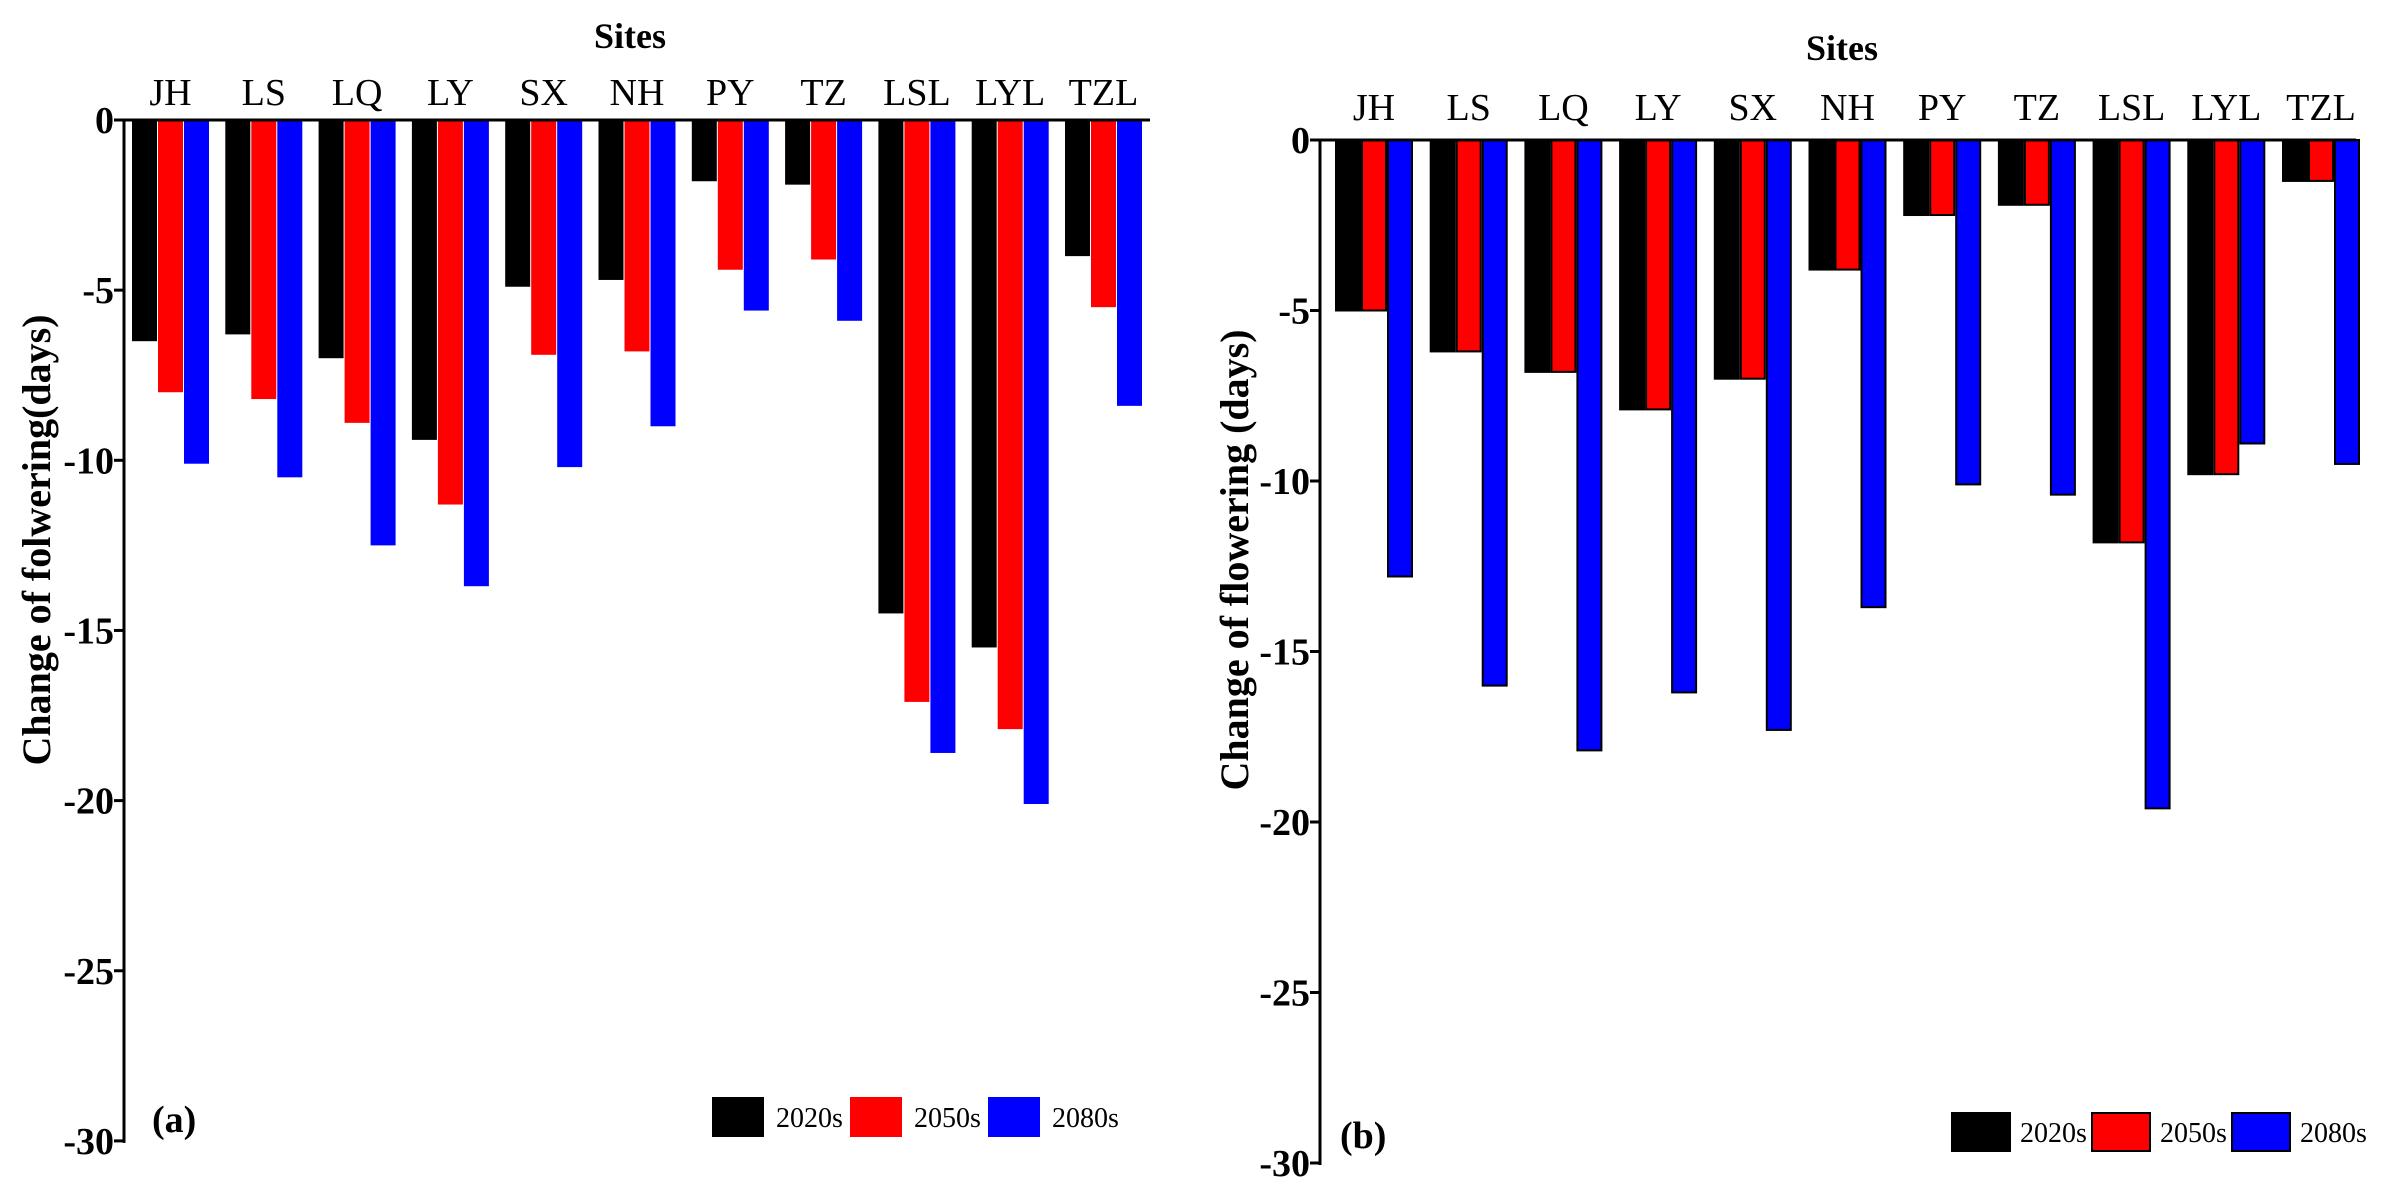 The width and height of the screenshot is (2392, 1192). I want to click on panel-b-site-label: TZ, so click(2037, 108).